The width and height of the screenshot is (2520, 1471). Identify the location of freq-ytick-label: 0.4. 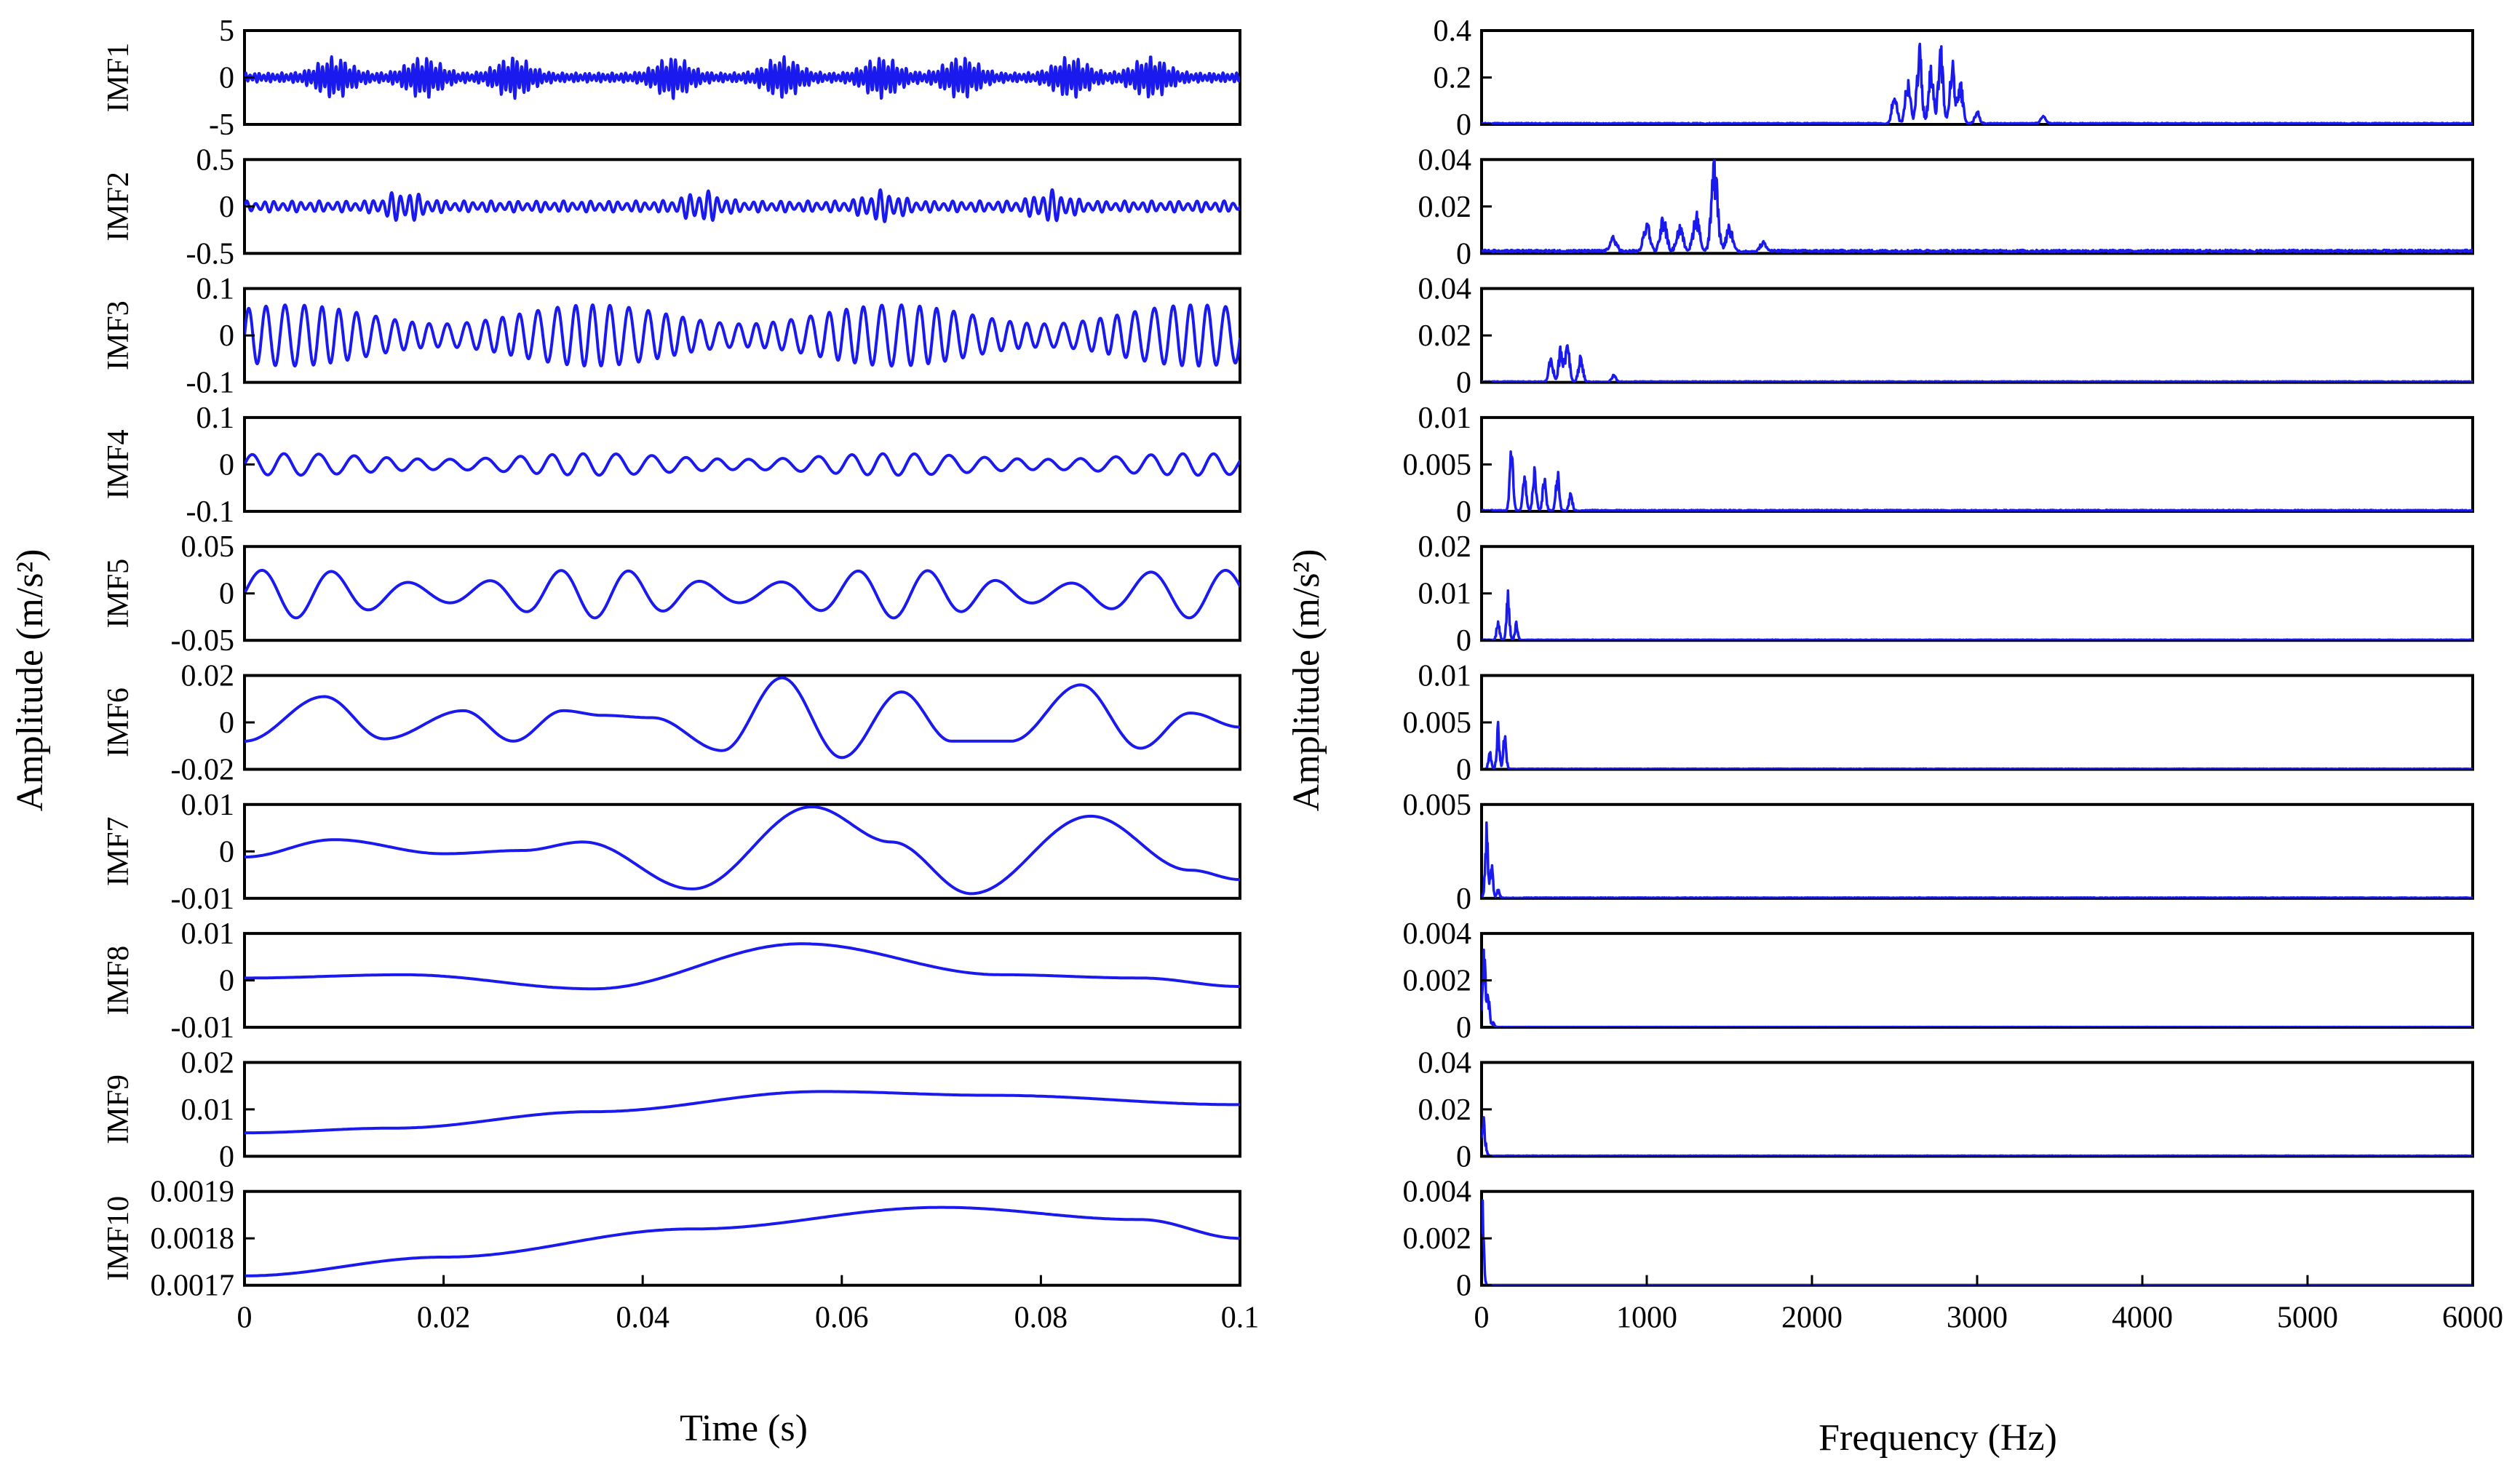
(1453, 31).